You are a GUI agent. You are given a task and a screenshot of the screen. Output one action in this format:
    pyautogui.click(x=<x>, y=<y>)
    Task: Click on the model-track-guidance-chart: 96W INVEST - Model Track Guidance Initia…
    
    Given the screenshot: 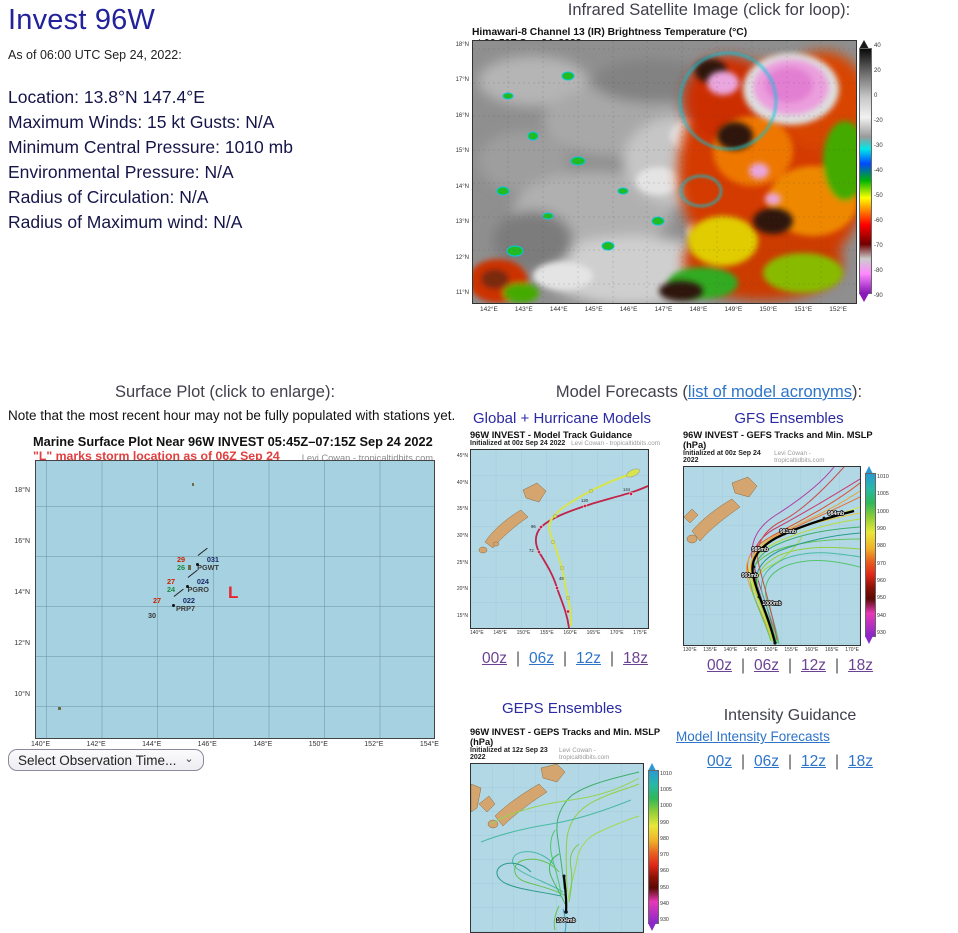 What is the action you would take?
    pyautogui.click(x=558, y=533)
    